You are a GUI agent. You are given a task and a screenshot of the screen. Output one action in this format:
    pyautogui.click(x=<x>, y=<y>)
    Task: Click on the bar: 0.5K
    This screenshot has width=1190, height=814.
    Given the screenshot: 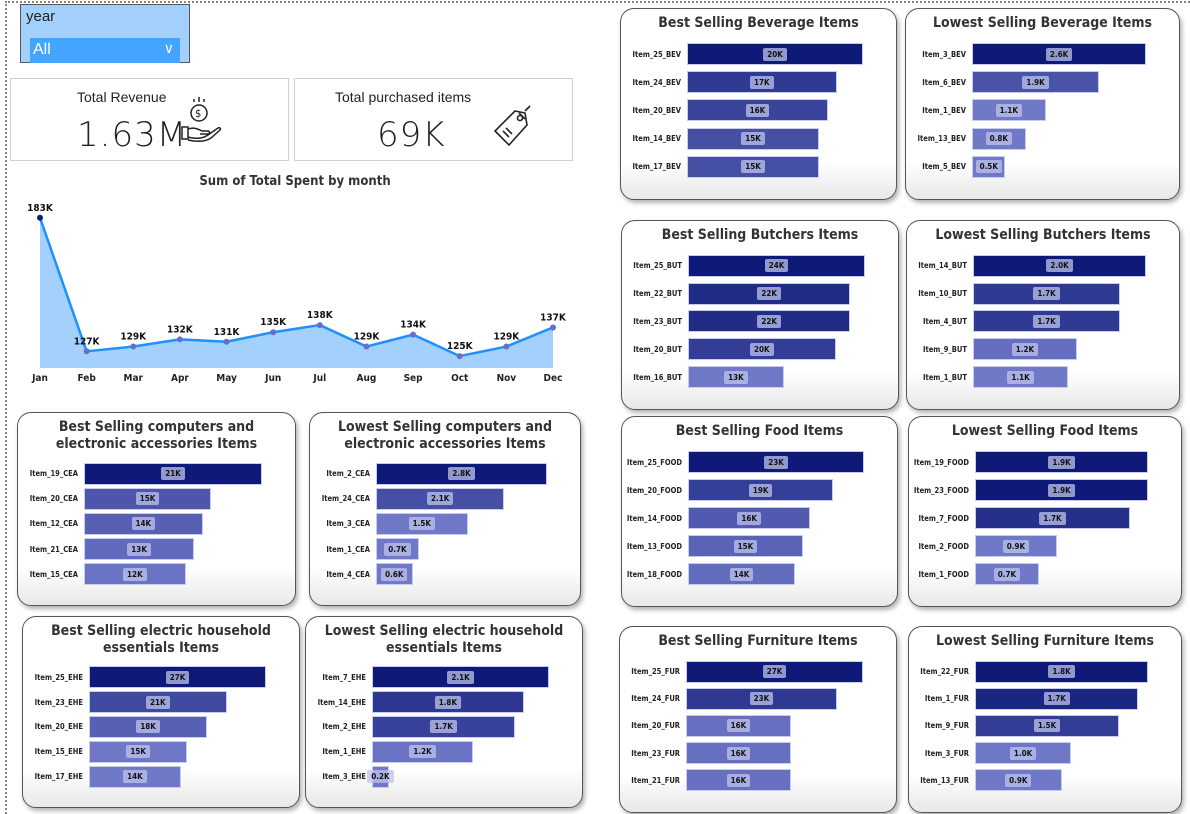 What is the action you would take?
    pyautogui.click(x=989, y=166)
    